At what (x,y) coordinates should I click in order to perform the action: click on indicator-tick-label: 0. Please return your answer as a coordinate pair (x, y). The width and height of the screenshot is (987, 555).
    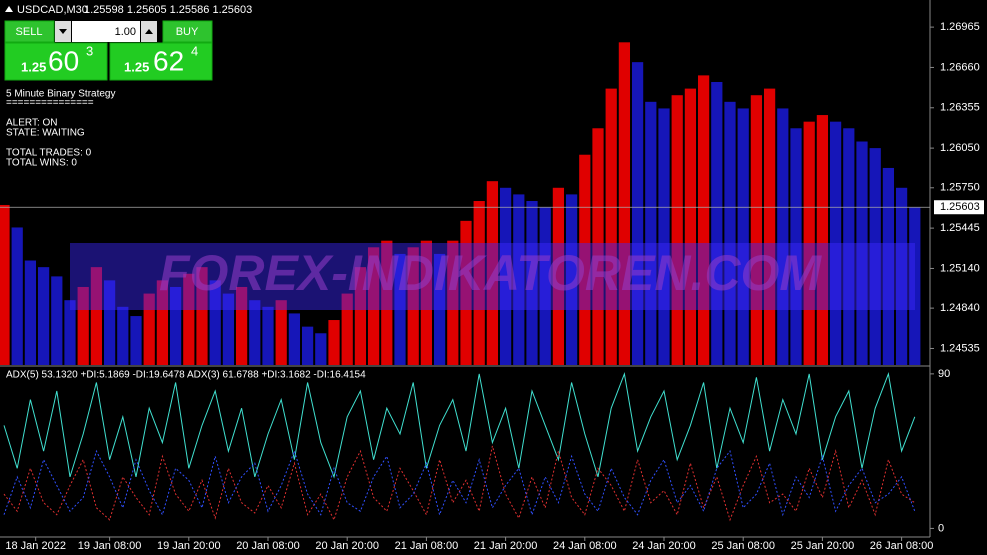
    Looking at the image, I should click on (941, 528).